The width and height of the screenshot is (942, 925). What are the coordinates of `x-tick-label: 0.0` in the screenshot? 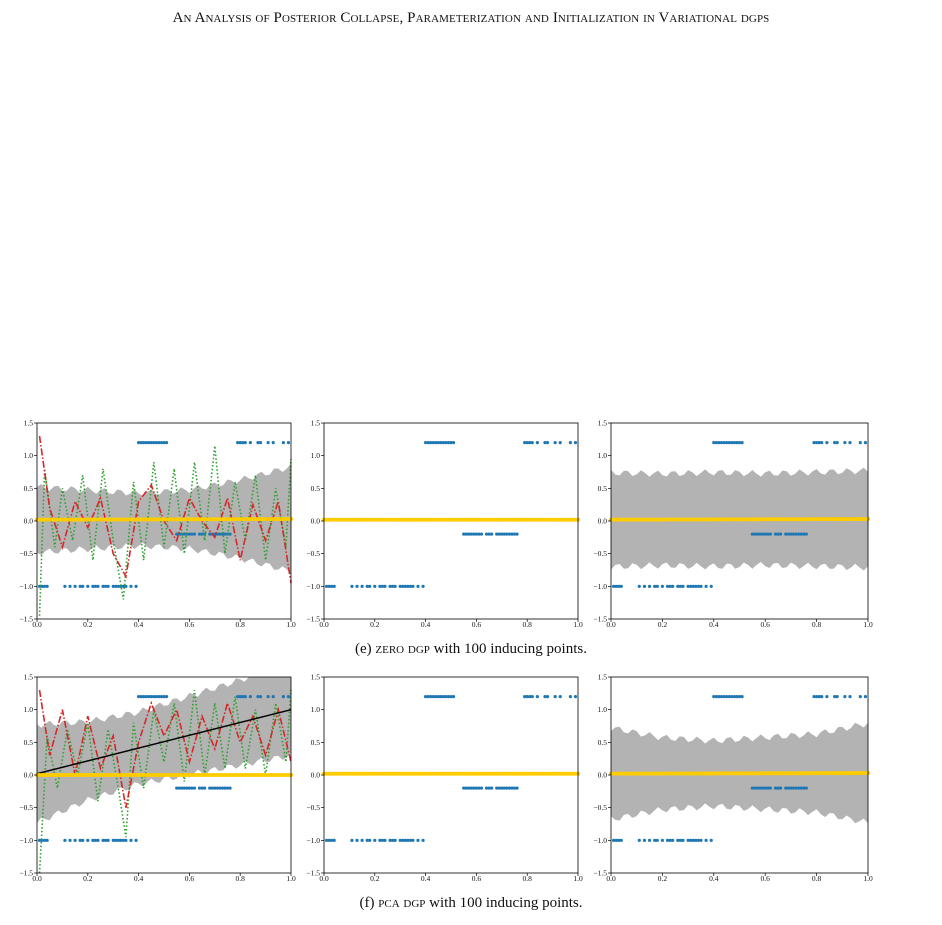 It's located at (324, 624).